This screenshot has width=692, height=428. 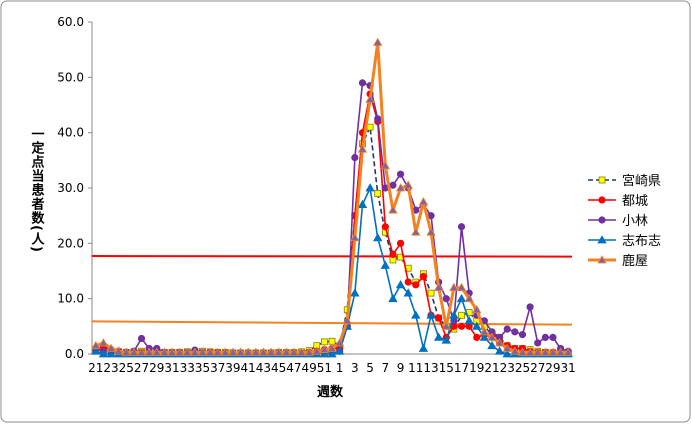 I want to click on x-tick-label: 25, so click(x=522, y=368).